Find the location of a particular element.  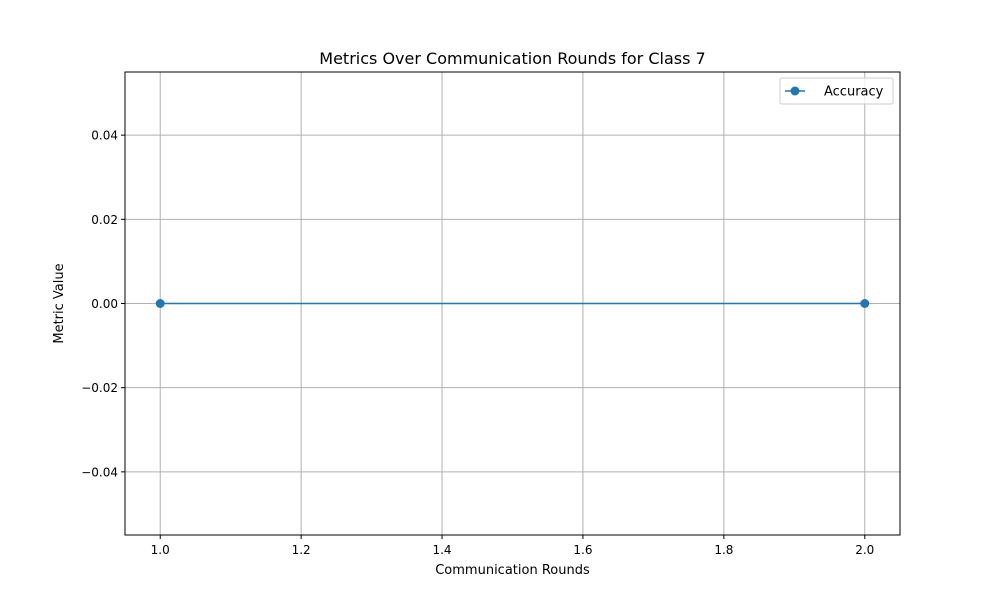

y-tick-label: 0.04 is located at coordinates (104, 136).